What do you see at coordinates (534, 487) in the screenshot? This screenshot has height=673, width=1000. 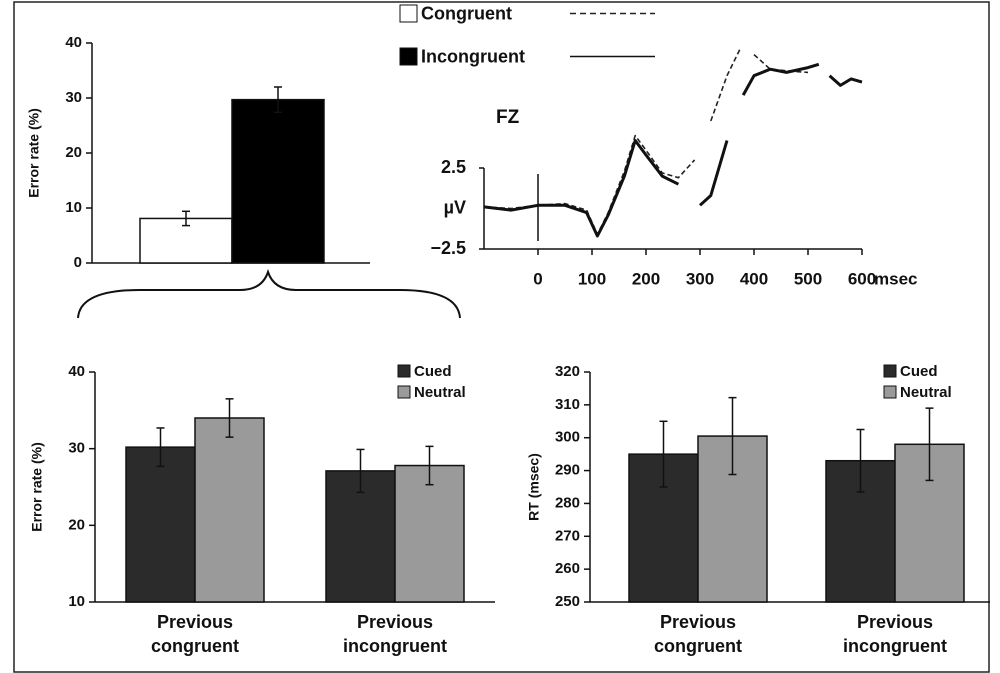 I see `y-axis-label: RT (msec)` at bounding box center [534, 487].